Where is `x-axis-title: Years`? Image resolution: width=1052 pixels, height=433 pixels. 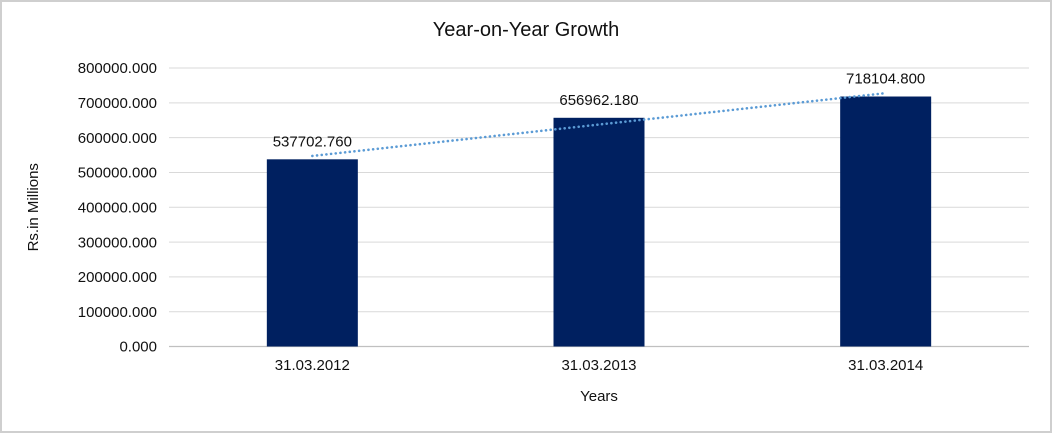 x-axis-title: Years is located at coordinates (599, 396).